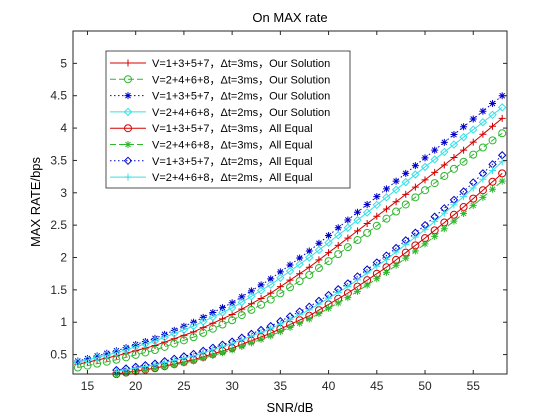  What do you see at coordinates (228, 119) in the screenshot?
I see `legend-box` at bounding box center [228, 119].